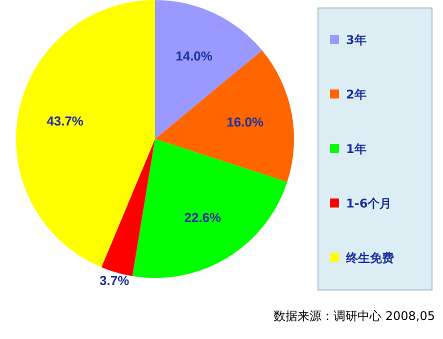 The image size is (443, 339). What do you see at coordinates (356, 149) in the screenshot?
I see `legend-label: 1年` at bounding box center [356, 149].